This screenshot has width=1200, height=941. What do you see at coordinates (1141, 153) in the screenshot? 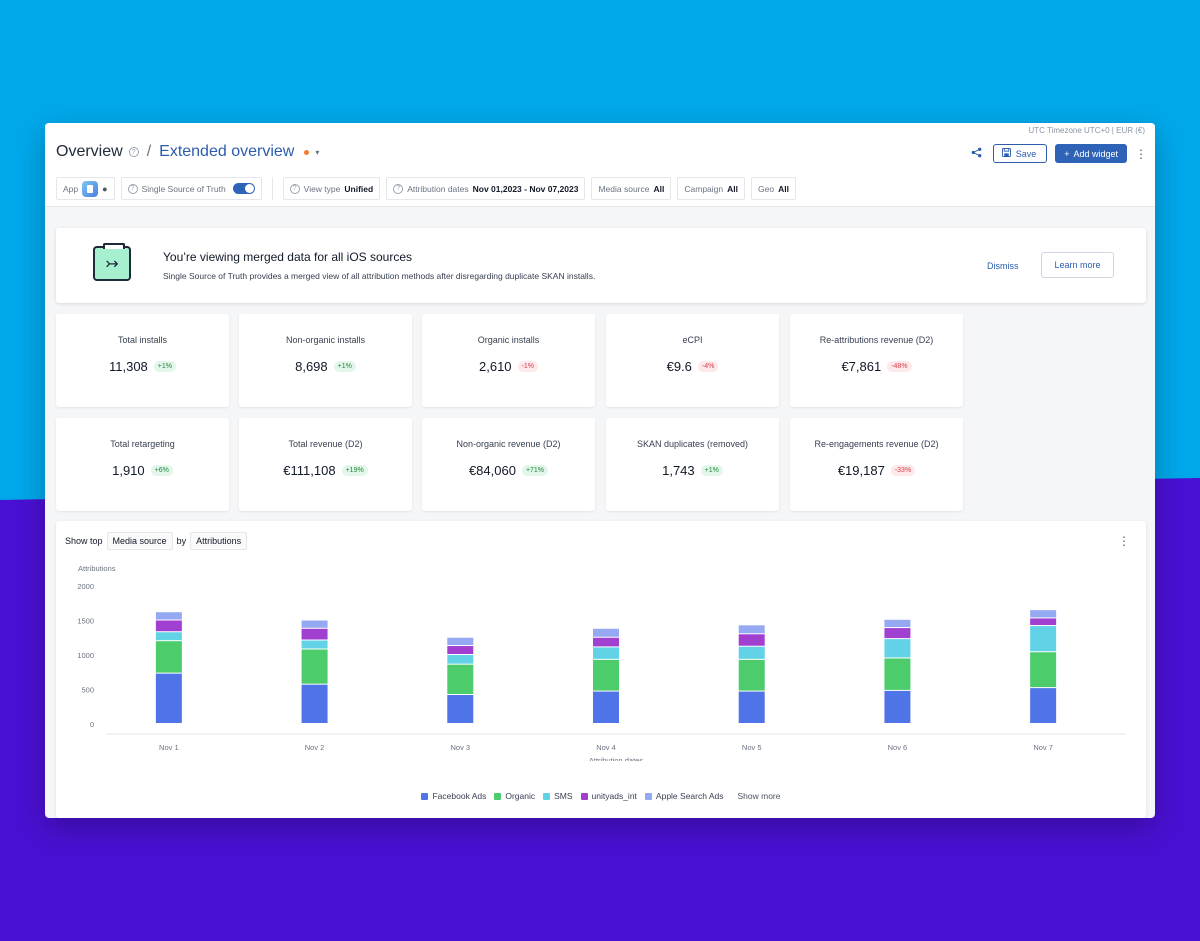
I see `more-options-icon: ⋮` at bounding box center [1141, 153].